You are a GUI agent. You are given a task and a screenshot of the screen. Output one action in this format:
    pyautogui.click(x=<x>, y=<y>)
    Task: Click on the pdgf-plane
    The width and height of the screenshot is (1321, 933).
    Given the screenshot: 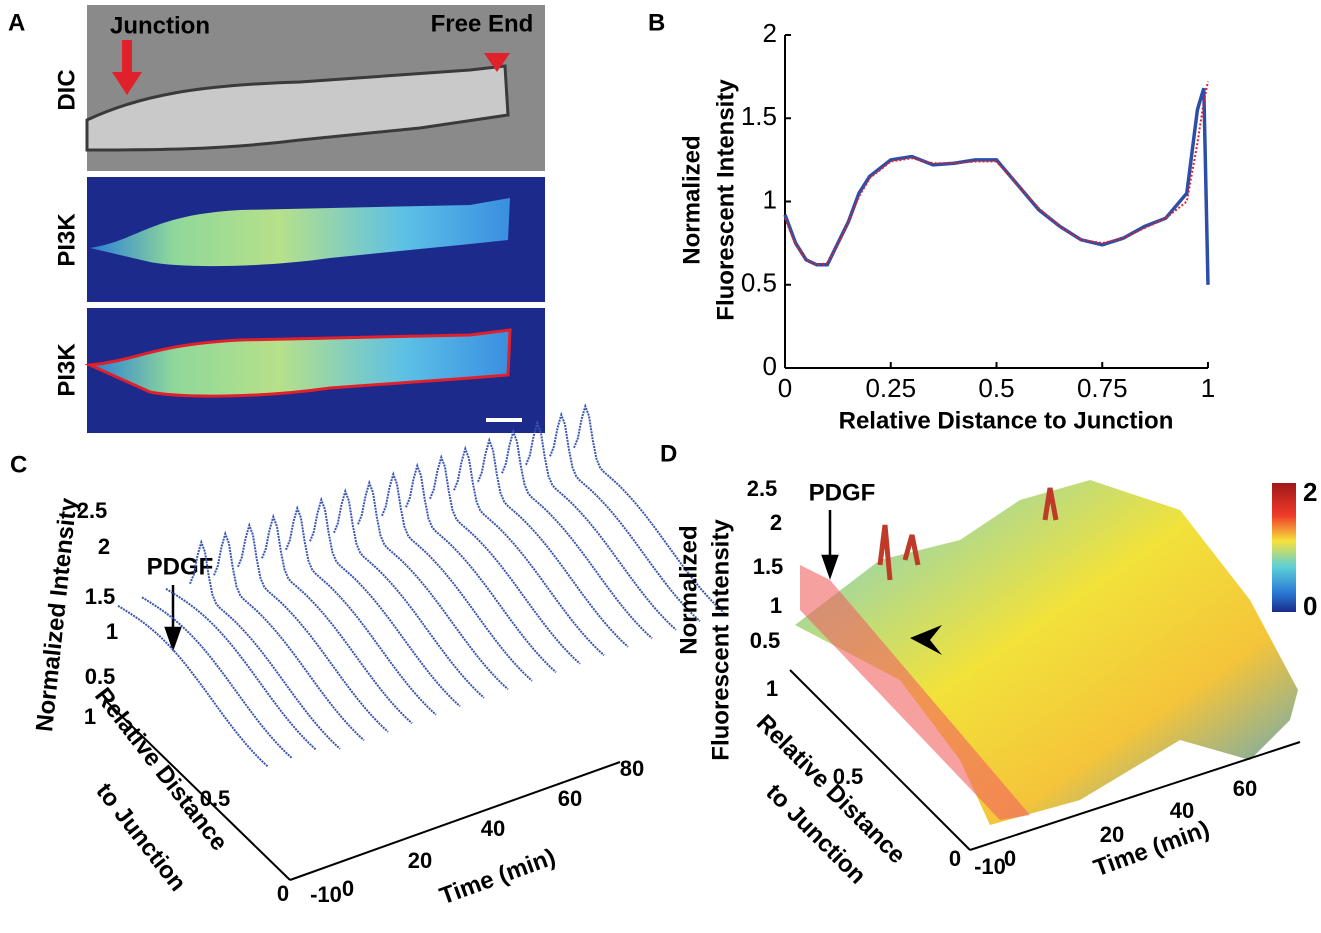 What is the action you would take?
    pyautogui.click(x=915, y=692)
    